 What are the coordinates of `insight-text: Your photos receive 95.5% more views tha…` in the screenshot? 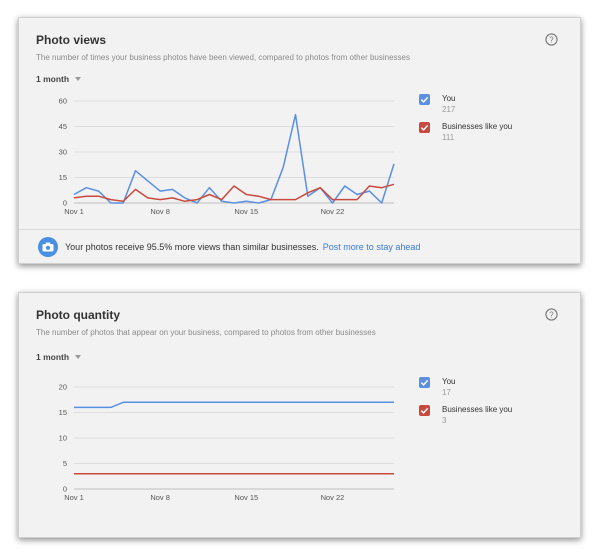 It's located at (192, 247).